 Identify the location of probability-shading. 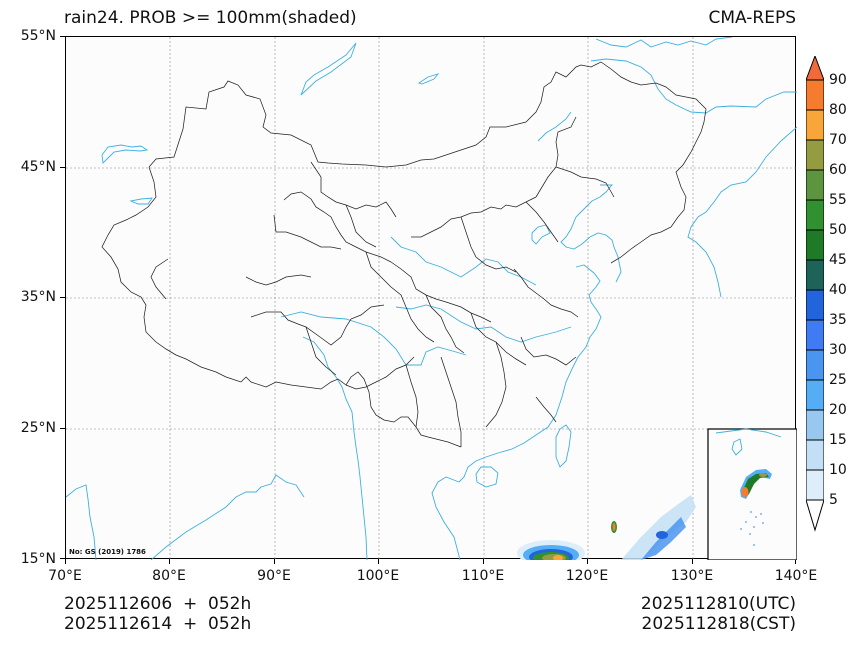
(606, 527).